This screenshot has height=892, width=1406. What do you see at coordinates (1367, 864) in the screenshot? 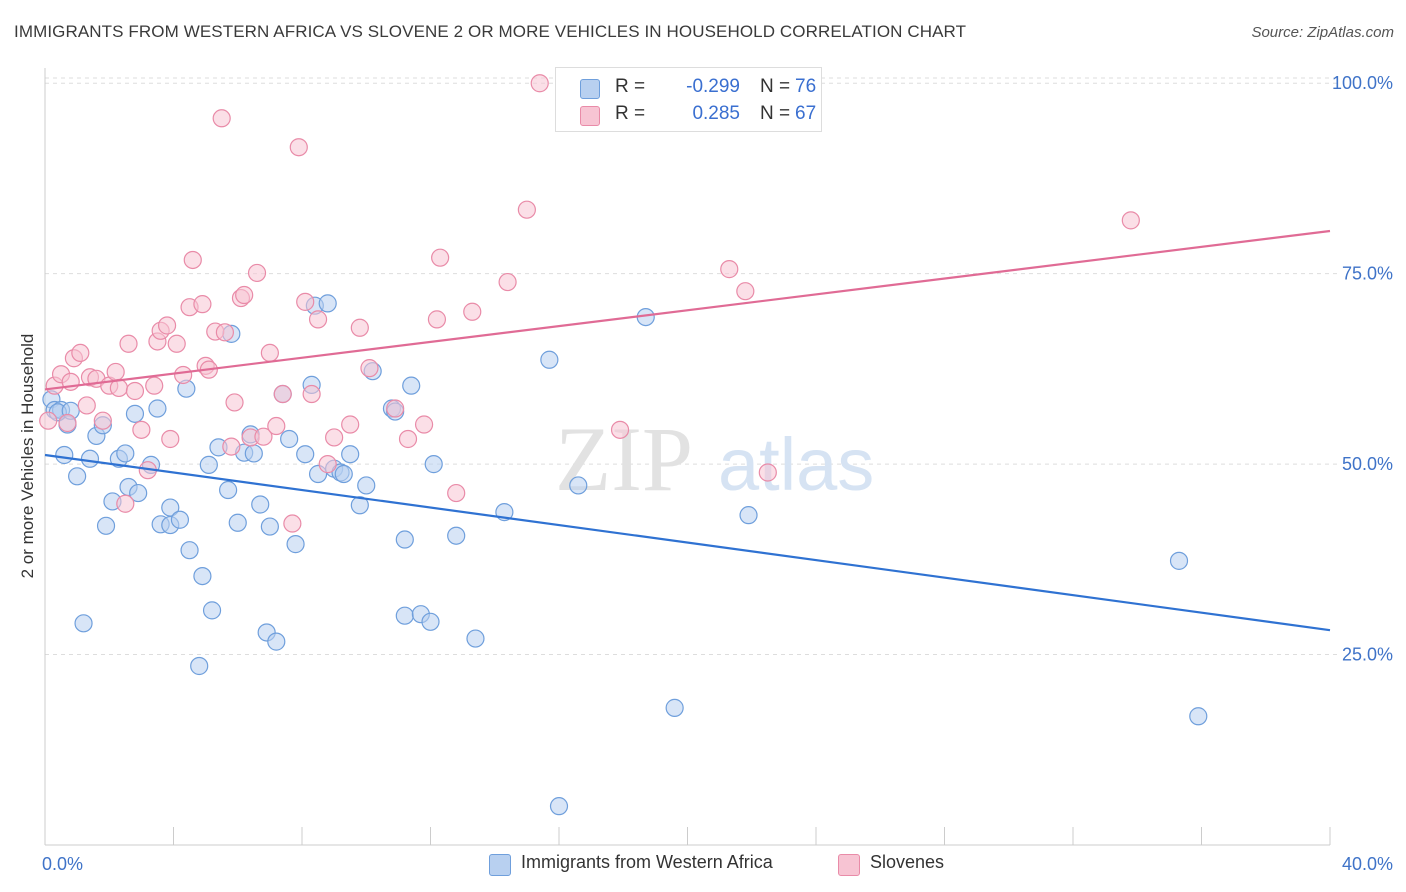
I see `x-tick-label: 40.0%` at bounding box center [1367, 864].